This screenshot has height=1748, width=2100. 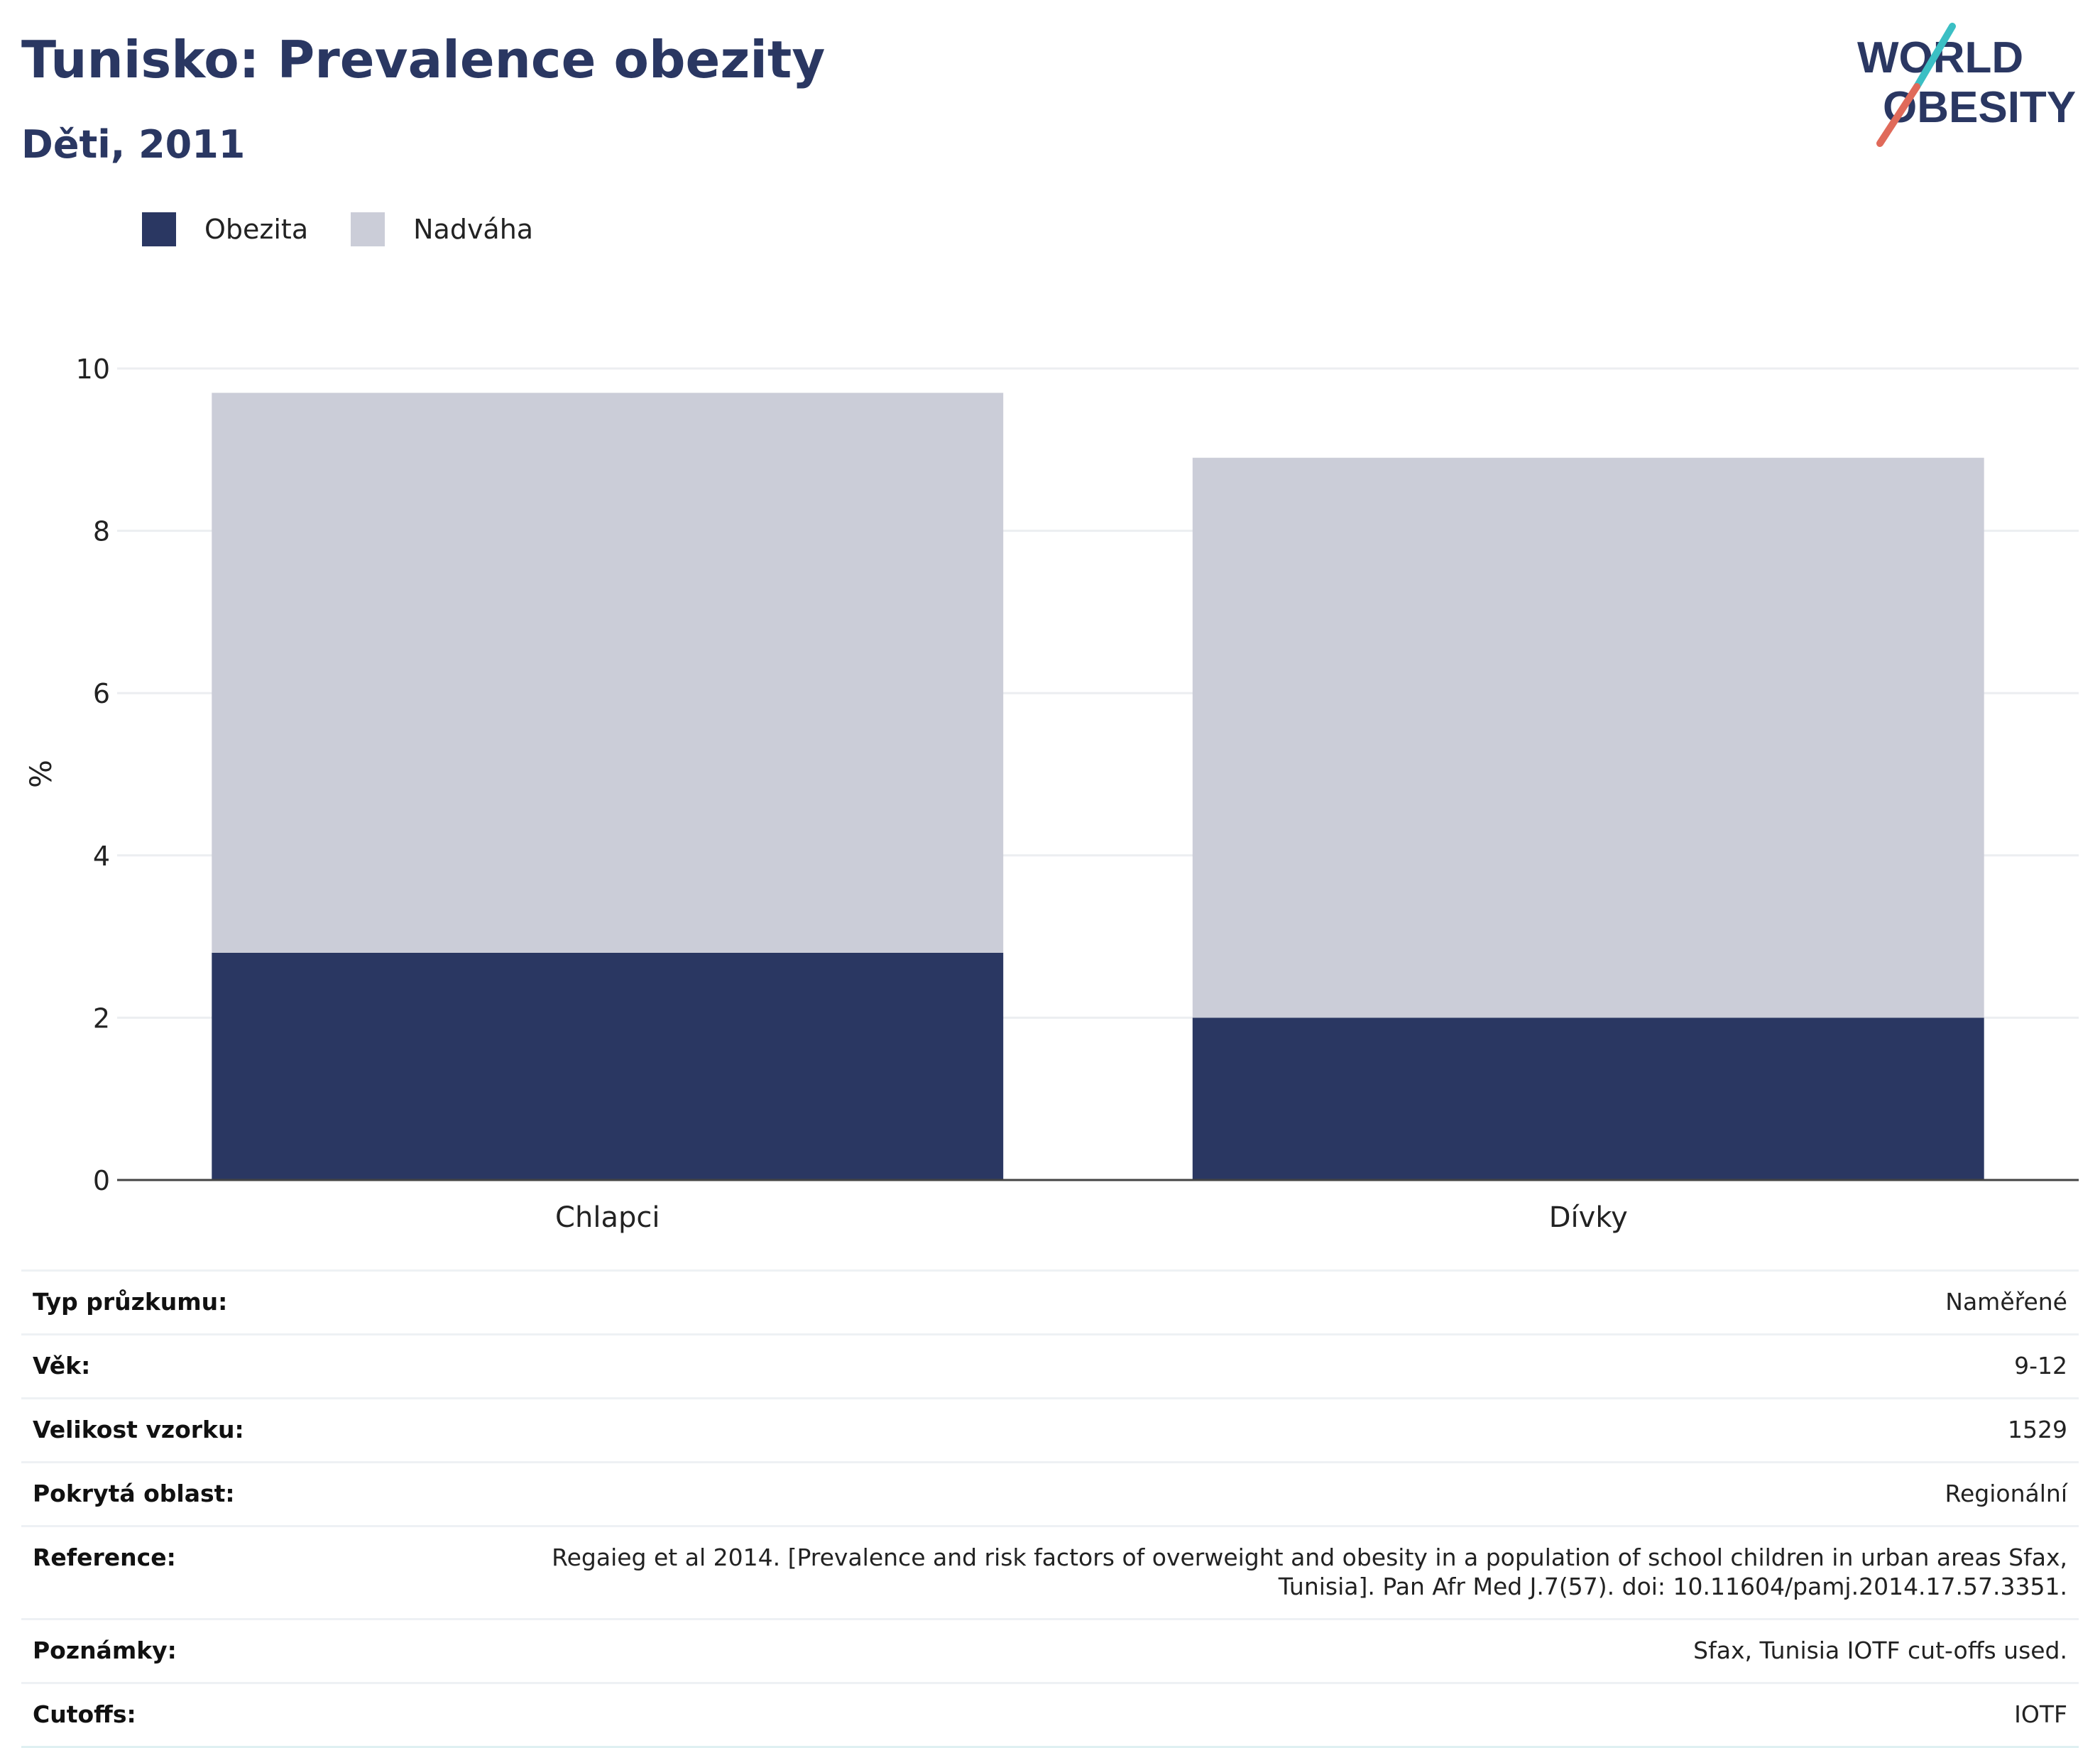 I want to click on legend-item-obezita: Obezita, so click(x=225, y=229).